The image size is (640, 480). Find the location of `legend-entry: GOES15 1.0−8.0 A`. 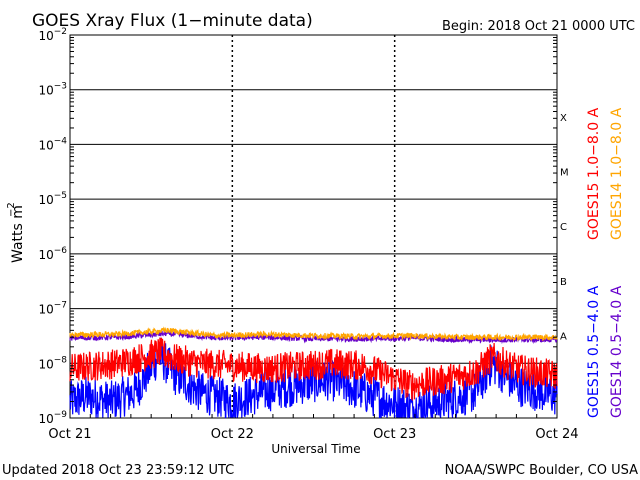

legend-entry: GOES15 1.0−8.0 A is located at coordinates (594, 173).